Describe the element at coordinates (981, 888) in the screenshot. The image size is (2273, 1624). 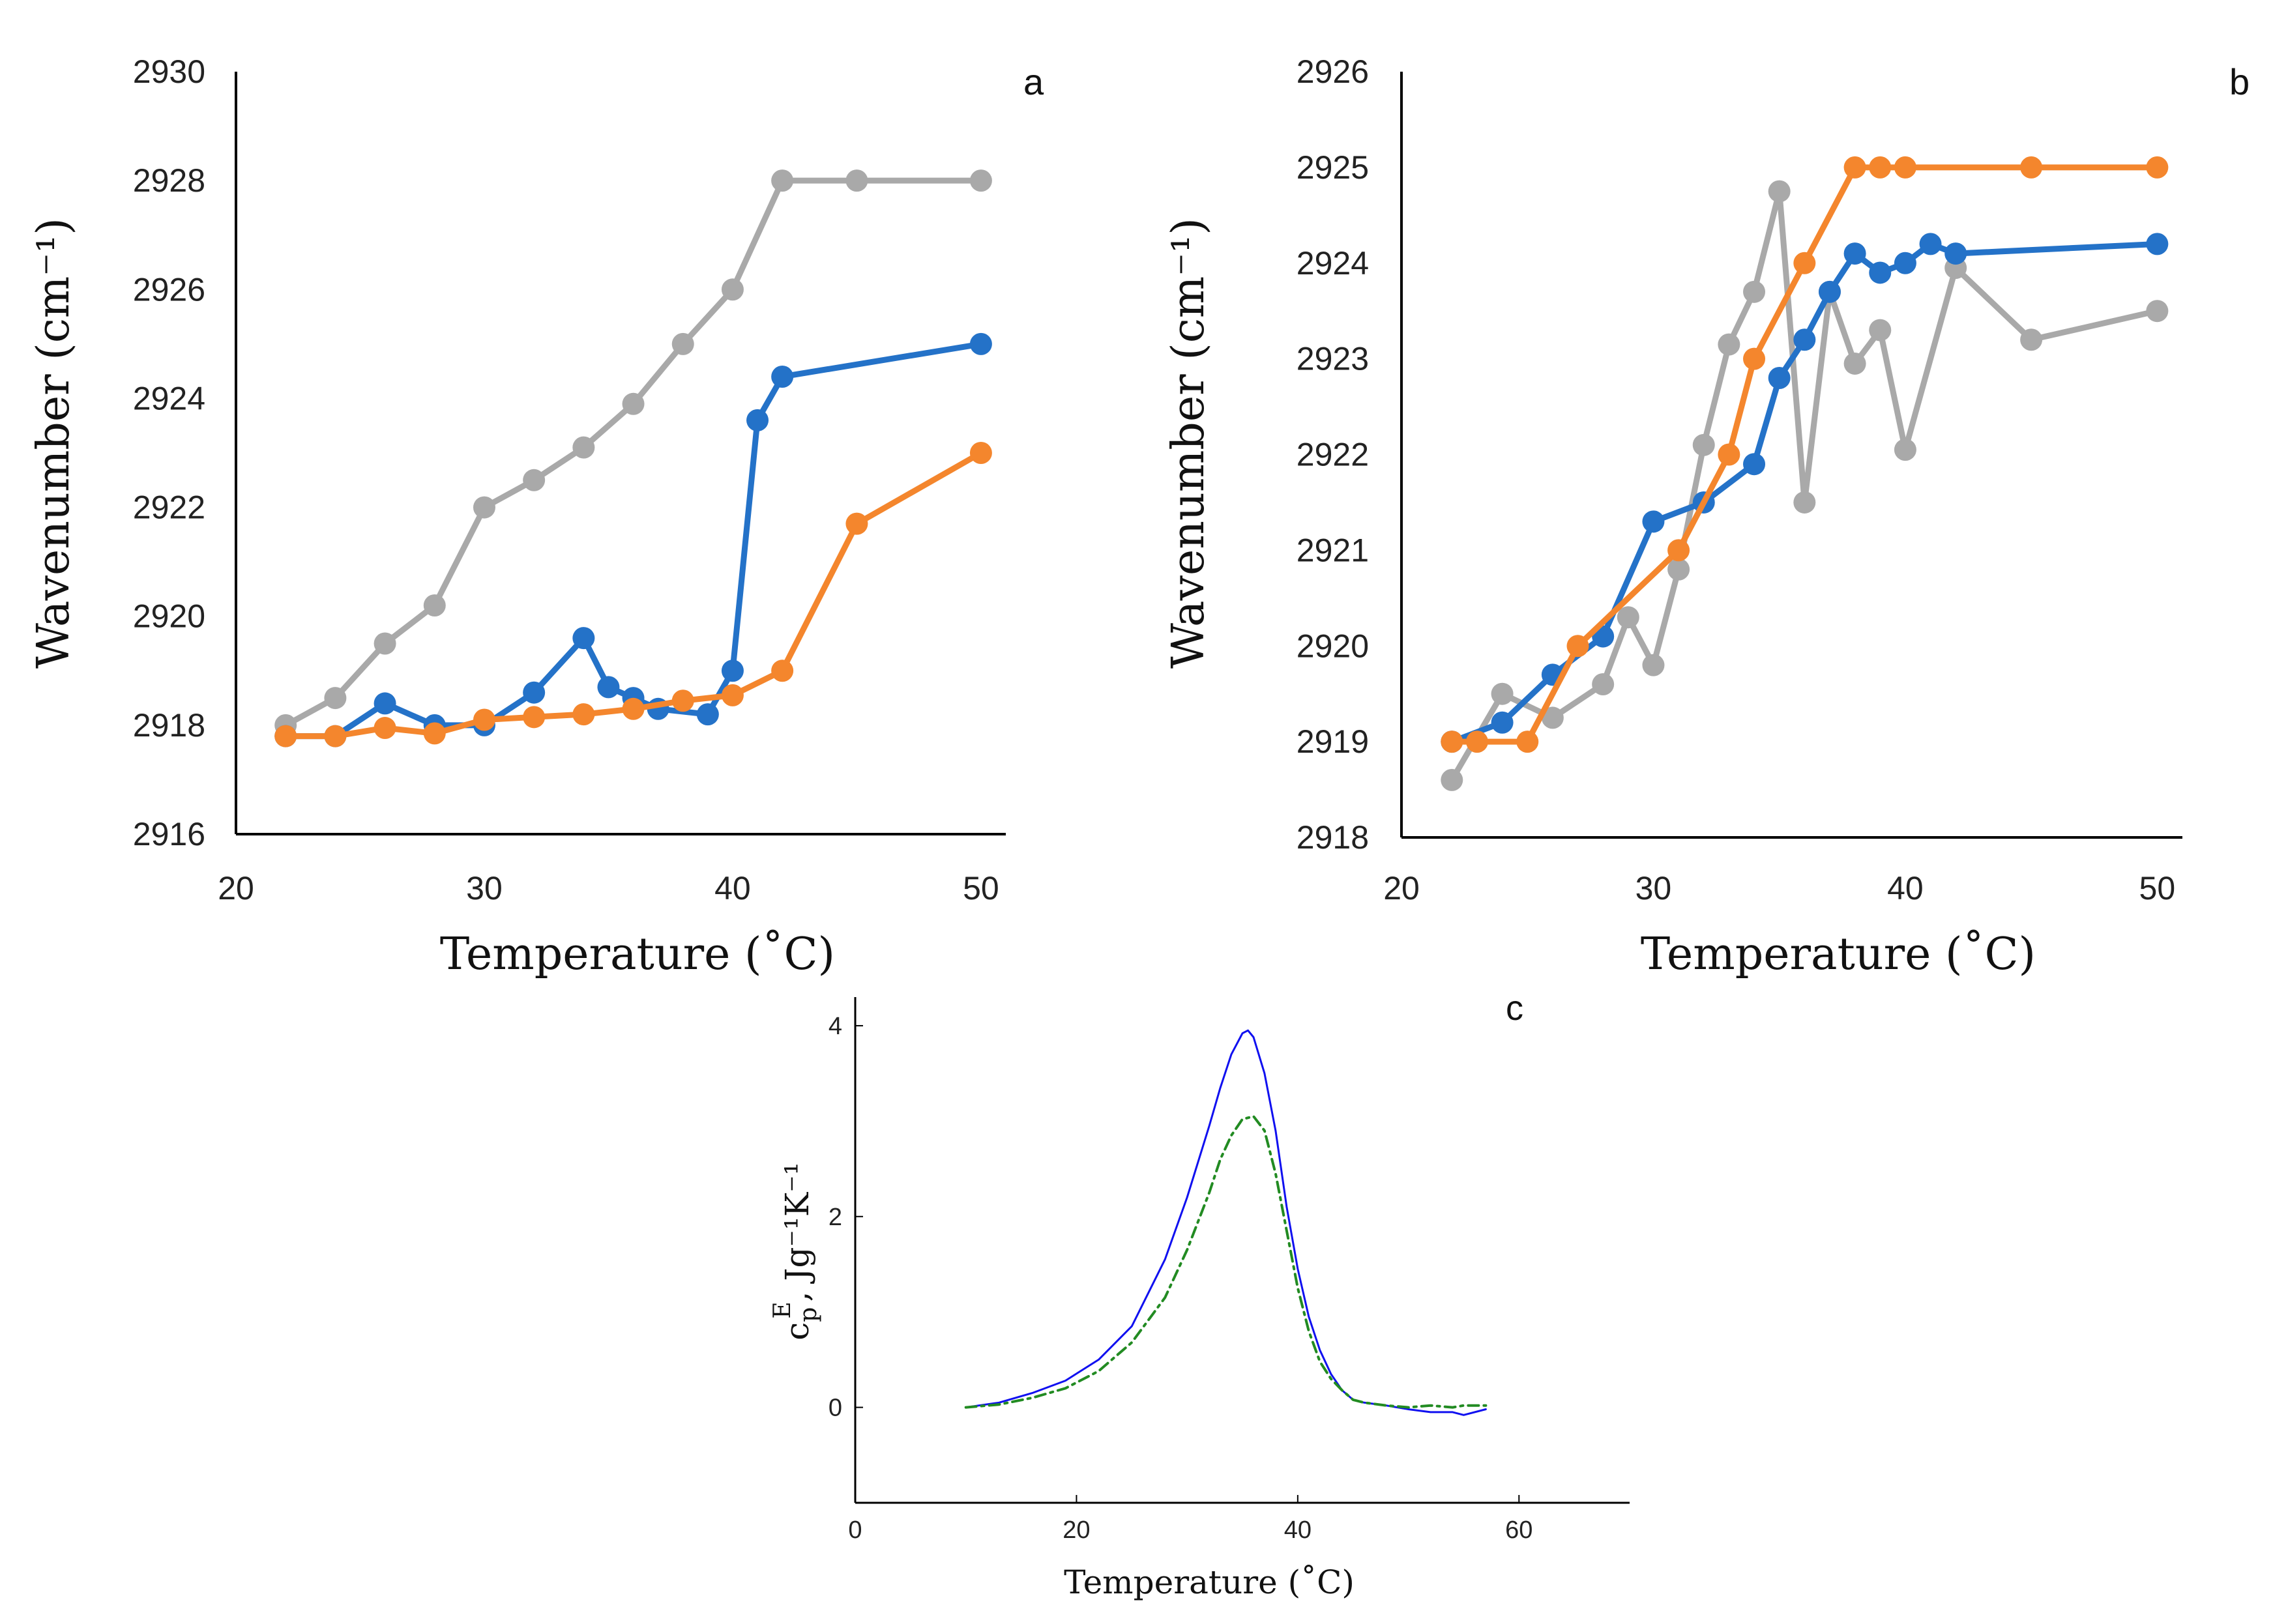
I see `x-tick-label: 50` at that location.